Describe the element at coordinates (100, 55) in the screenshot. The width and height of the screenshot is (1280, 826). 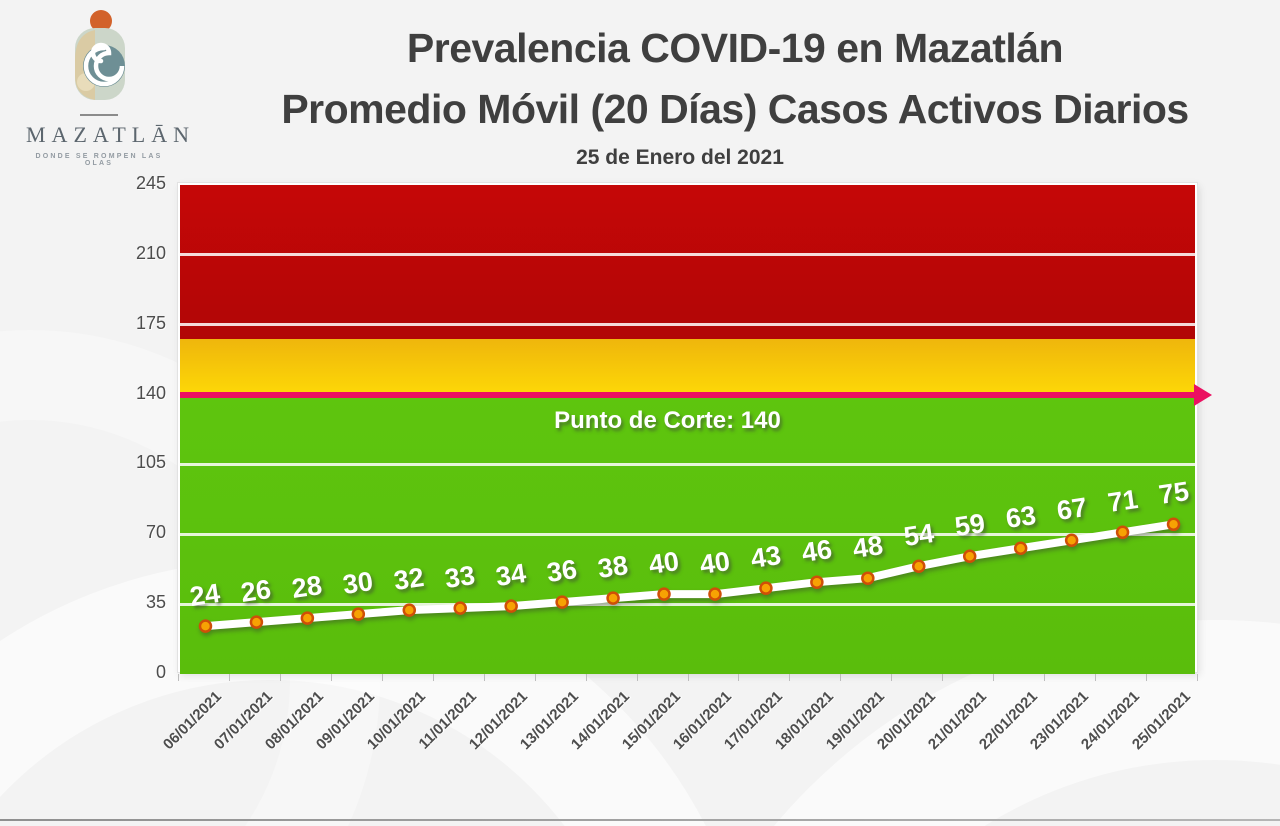
I see `shell-wave-sun-icon` at that location.